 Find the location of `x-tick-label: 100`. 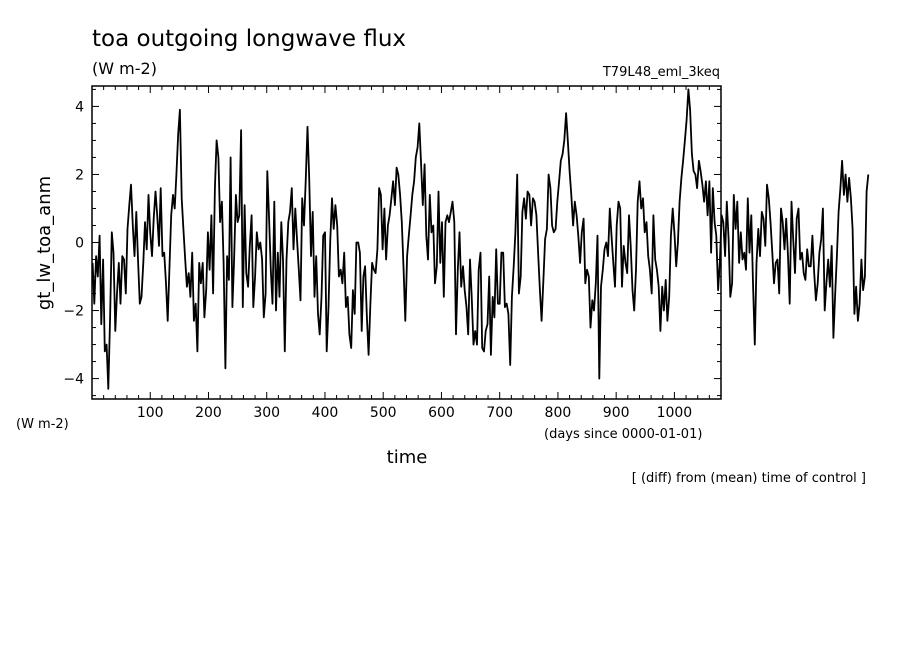

x-tick-label: 100 is located at coordinates (150, 413).